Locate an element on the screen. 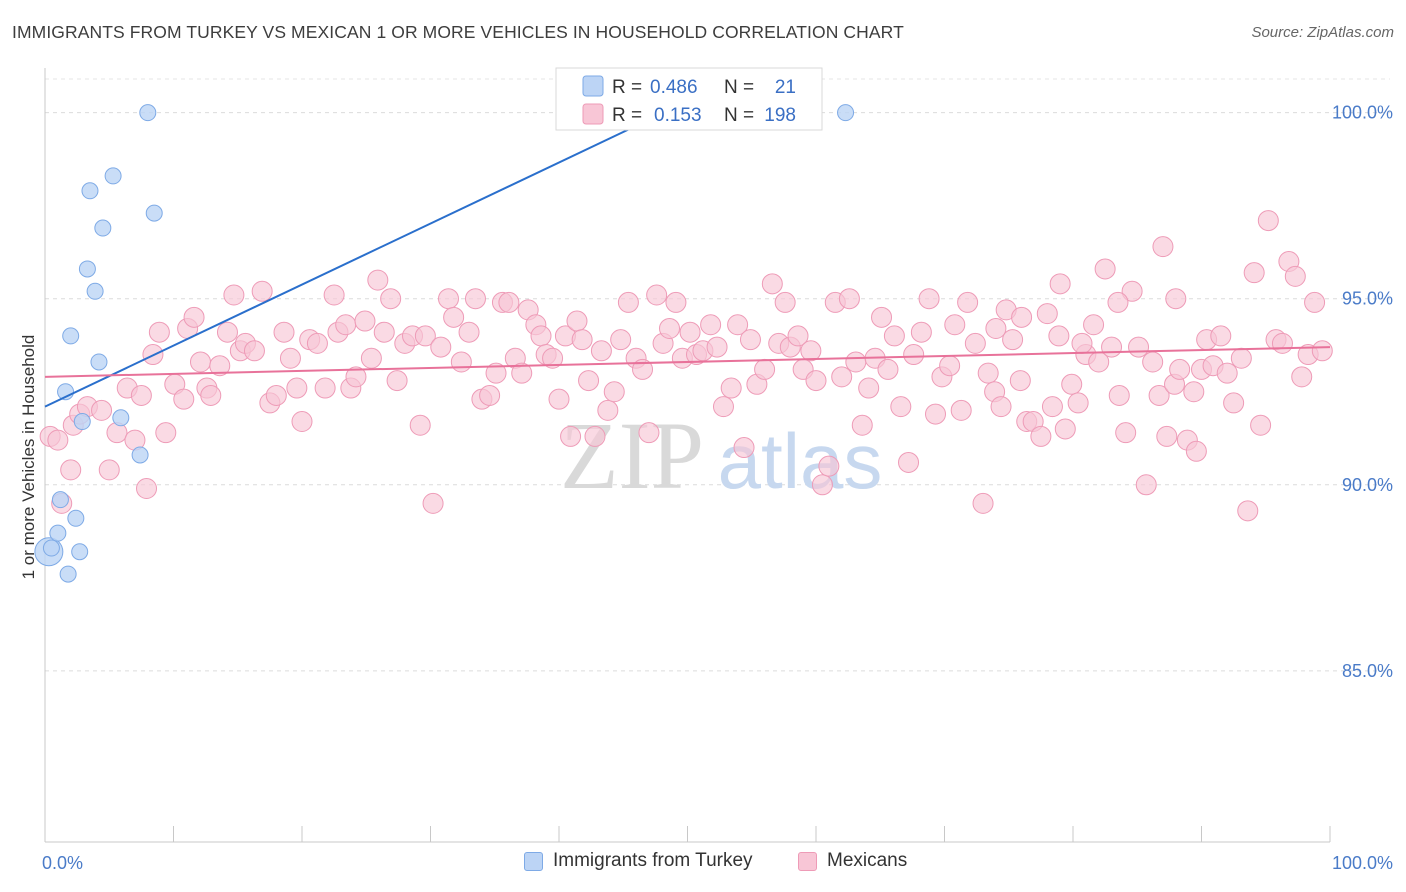 The image size is (1406, 892). legend-item-mexicans: Mexicans is located at coordinates (852, 861).